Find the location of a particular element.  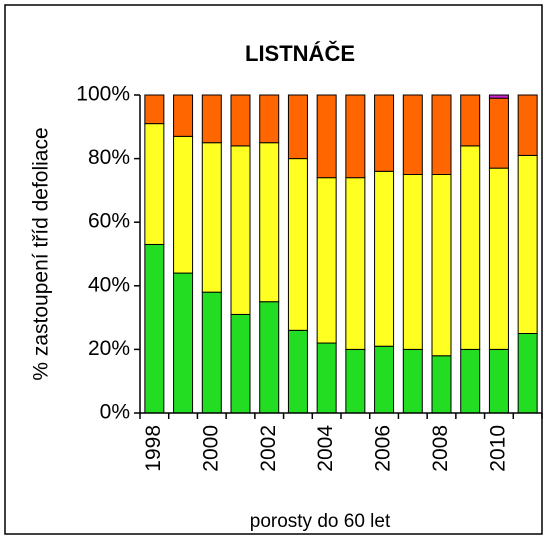

x-tick-label: 2010 is located at coordinates (497, 448).